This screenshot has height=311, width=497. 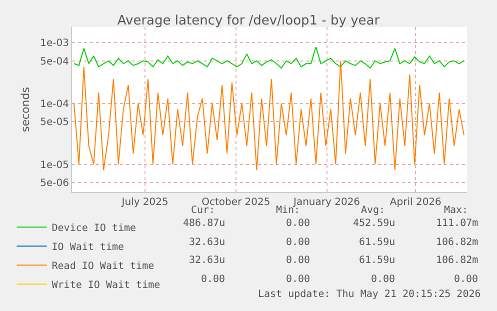 I want to click on y-tick-label: 1e-05, so click(x=54, y=165).